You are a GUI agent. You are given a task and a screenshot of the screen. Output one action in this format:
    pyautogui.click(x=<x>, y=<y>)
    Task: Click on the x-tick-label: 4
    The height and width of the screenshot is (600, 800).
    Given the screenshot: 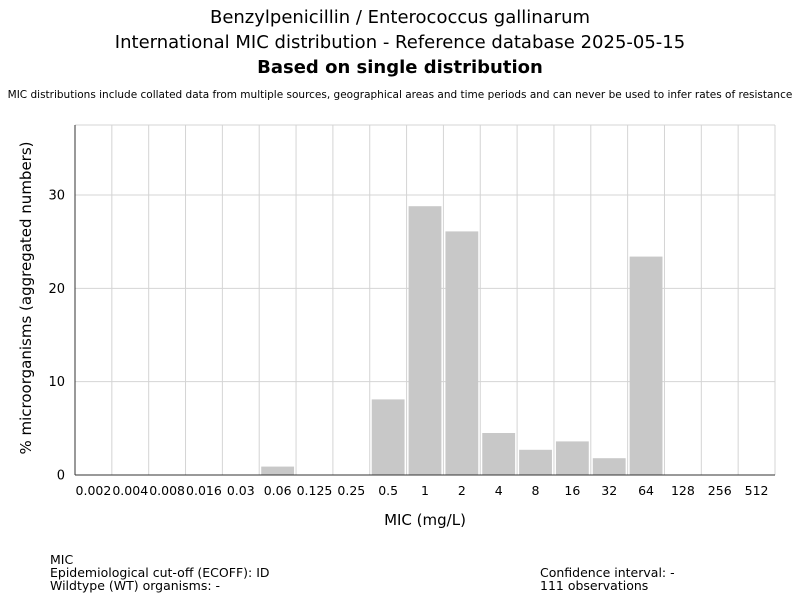 What is the action you would take?
    pyautogui.click(x=499, y=490)
    